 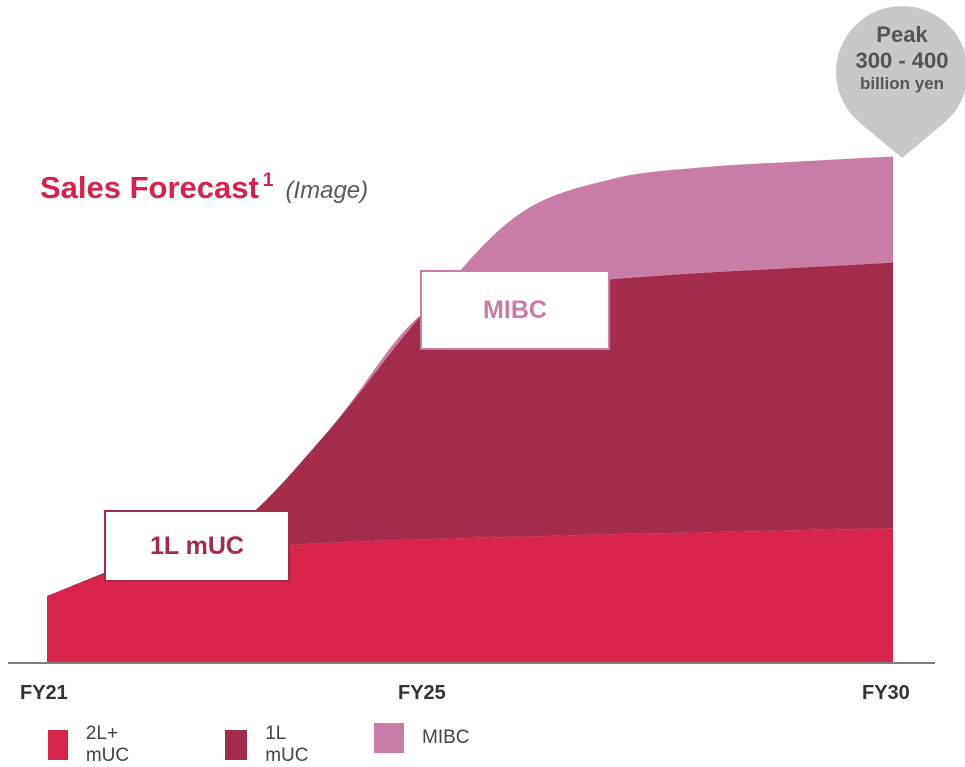 I want to click on legend-item-1l-muc: 1L mUC, so click(x=270, y=745).